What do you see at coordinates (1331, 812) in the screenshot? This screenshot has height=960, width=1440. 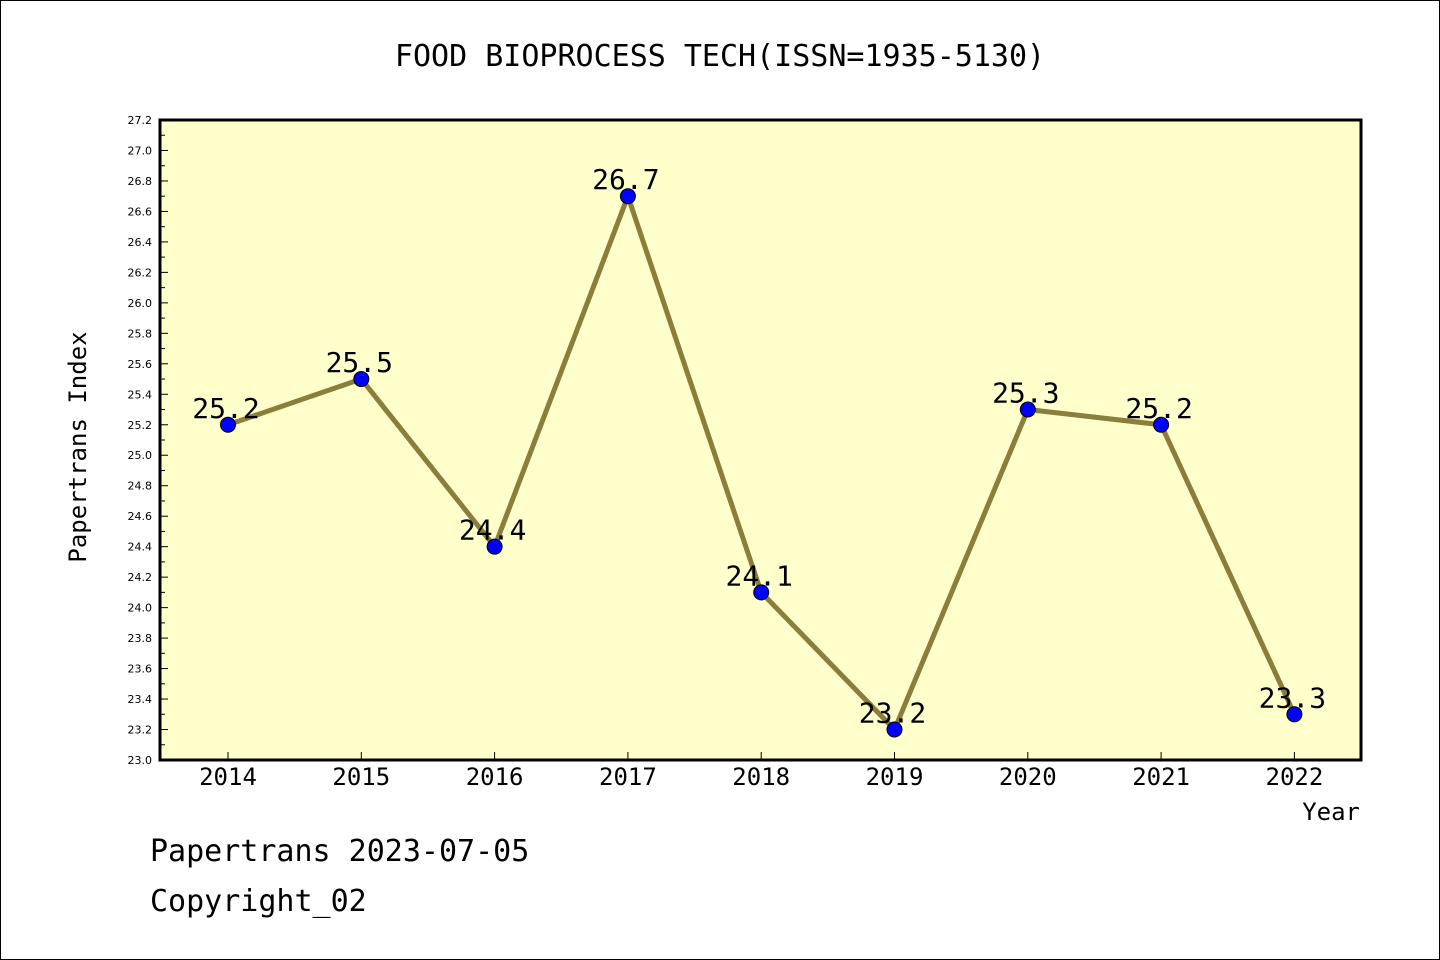 I see `x-axis-label: Year` at bounding box center [1331, 812].